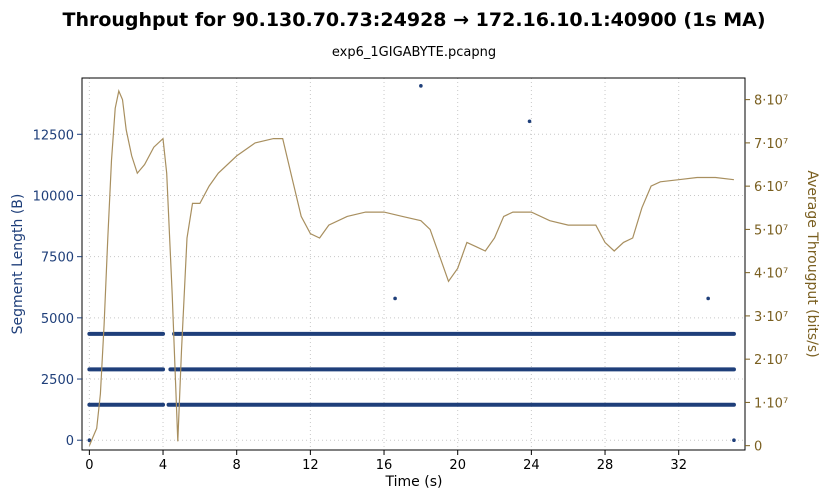 The height and width of the screenshot is (496, 828). I want to click on y-axis-left: 0 2500 5000 7500 10000 12500, so click(57, 288).